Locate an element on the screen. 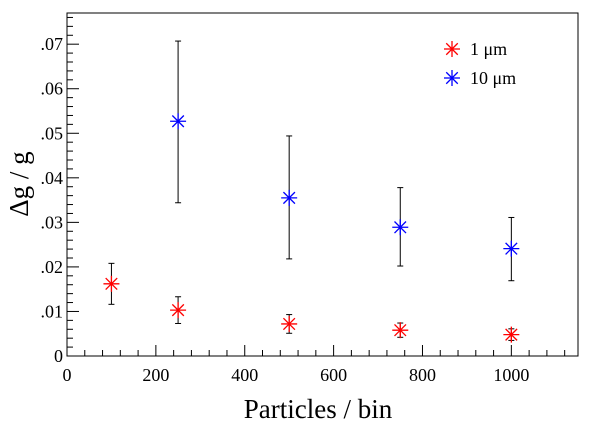  y-tick-label: 0 is located at coordinates (58, 356).